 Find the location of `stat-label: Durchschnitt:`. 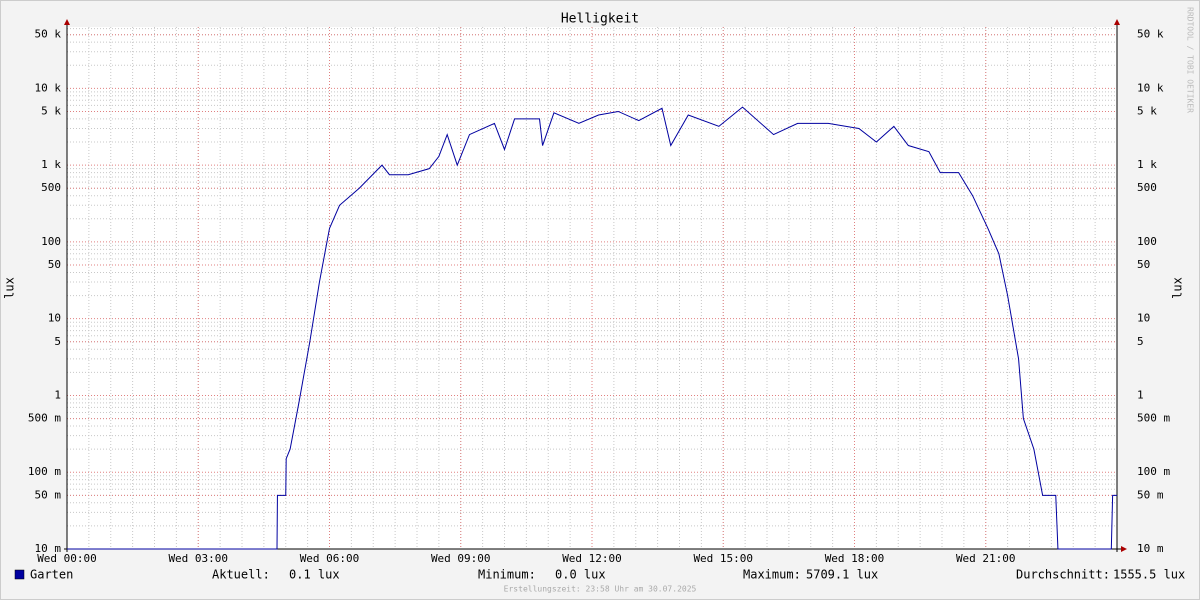

stat-label: Durchschnitt: is located at coordinates (1063, 575).